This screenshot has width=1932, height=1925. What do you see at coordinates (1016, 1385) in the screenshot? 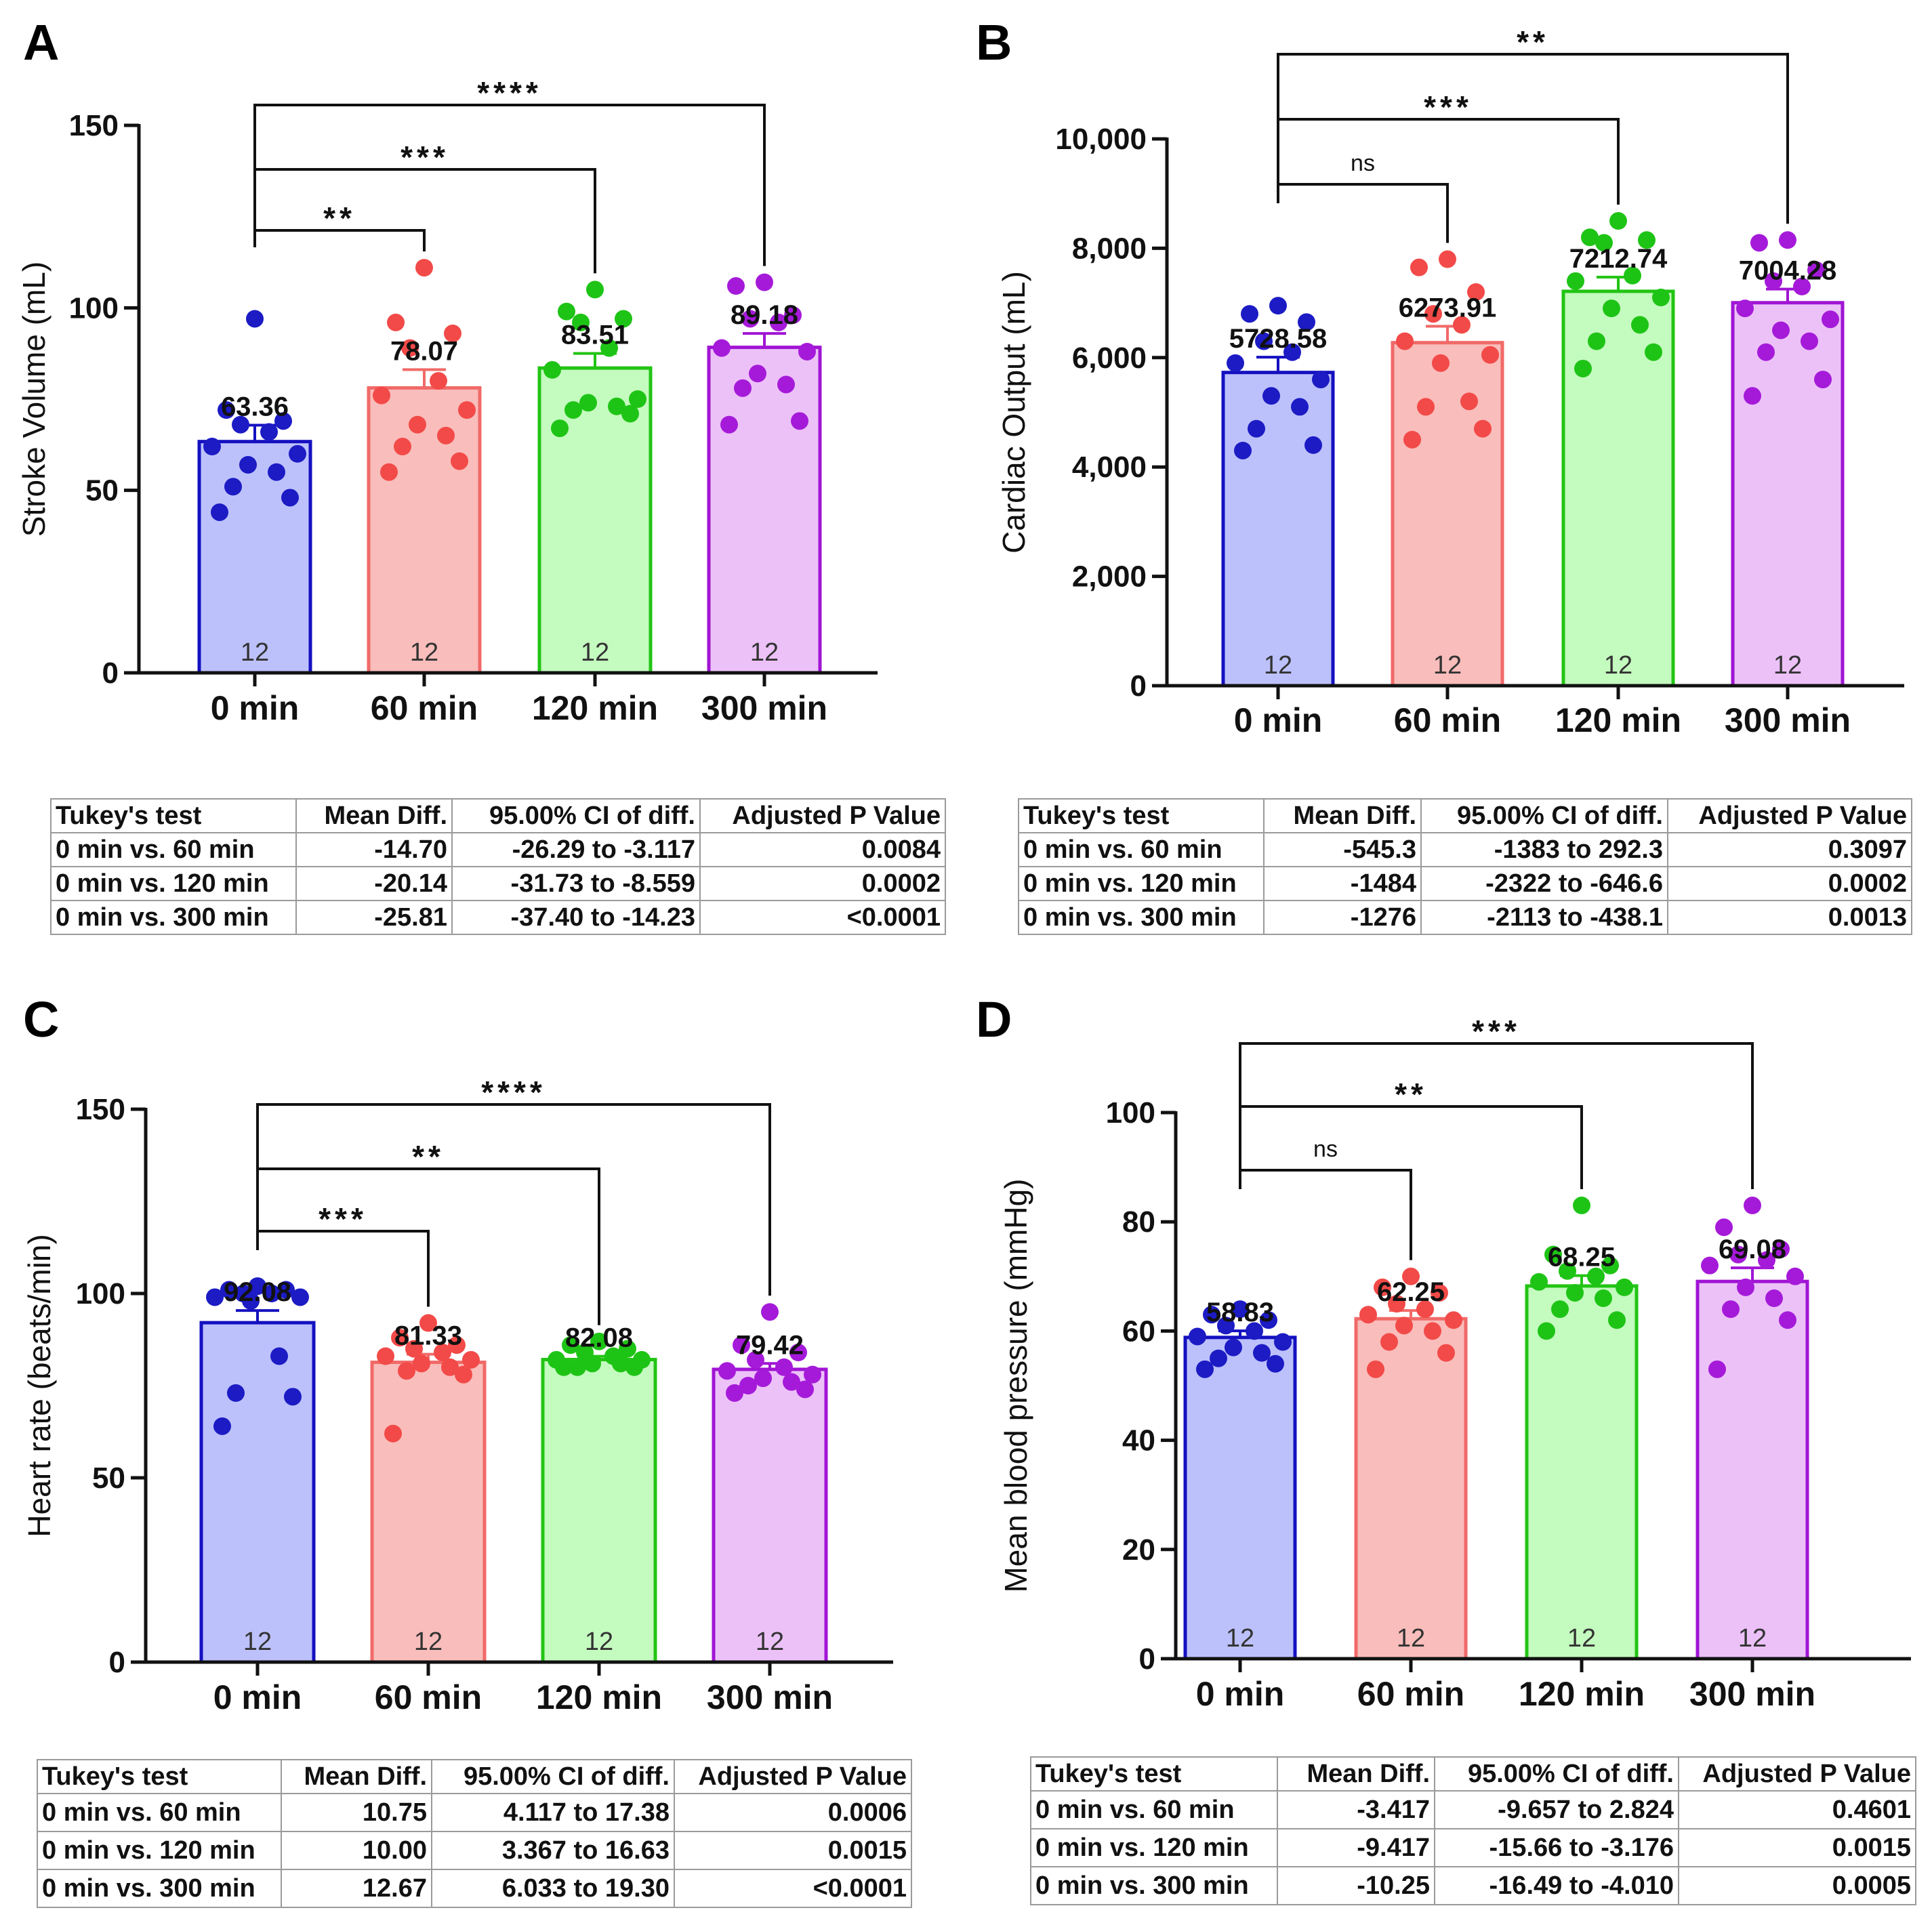
I see `y-axis-title: Mean blood pressure (mmHg)` at bounding box center [1016, 1385].